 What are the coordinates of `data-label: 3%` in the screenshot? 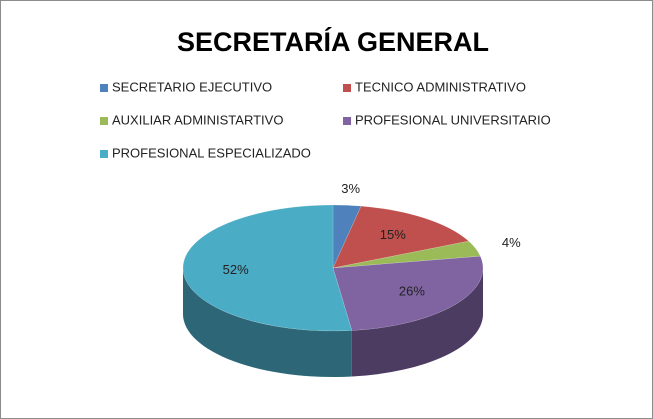 It's located at (350, 188).